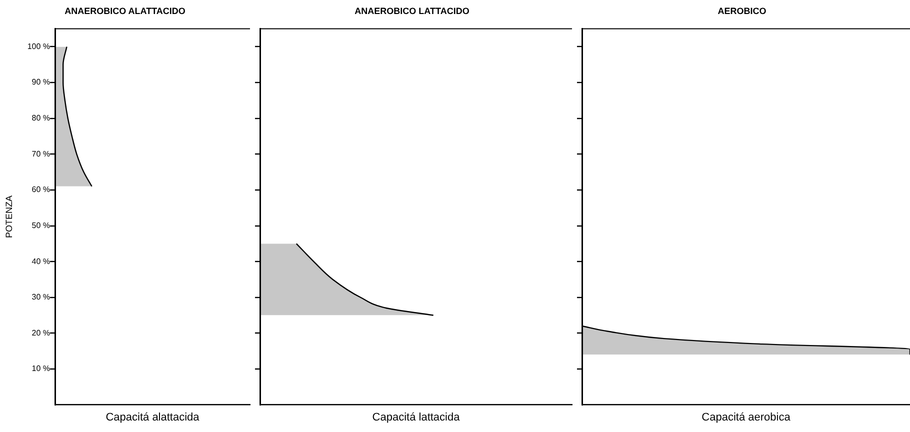 This screenshot has width=910, height=432. I want to click on y-tick-label: 50 %, so click(41, 225).